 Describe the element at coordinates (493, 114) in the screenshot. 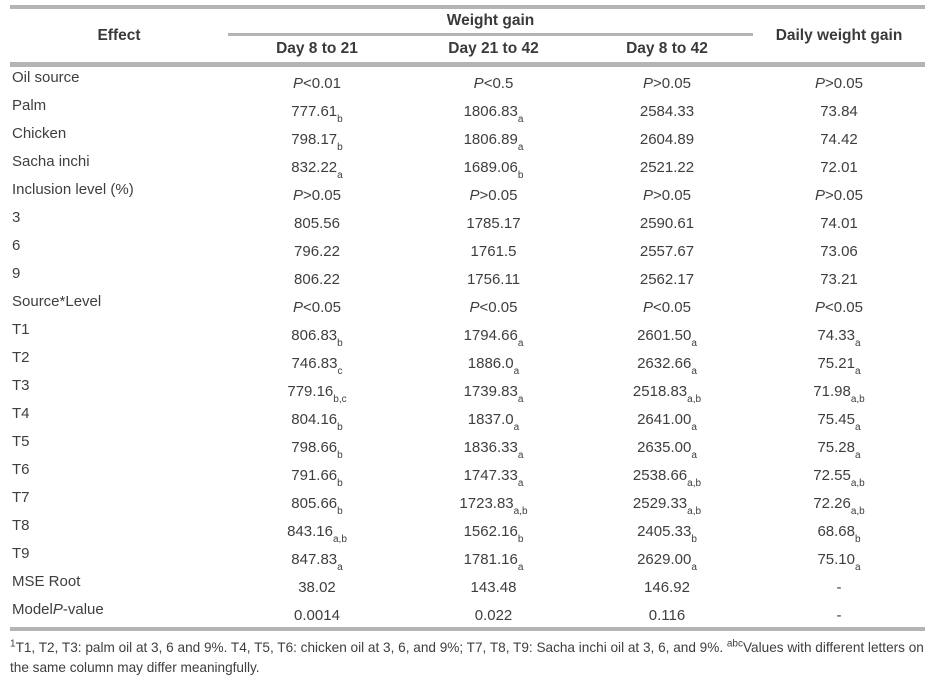

I see `cell-day-21-to-42: 1806.83 a` at that location.